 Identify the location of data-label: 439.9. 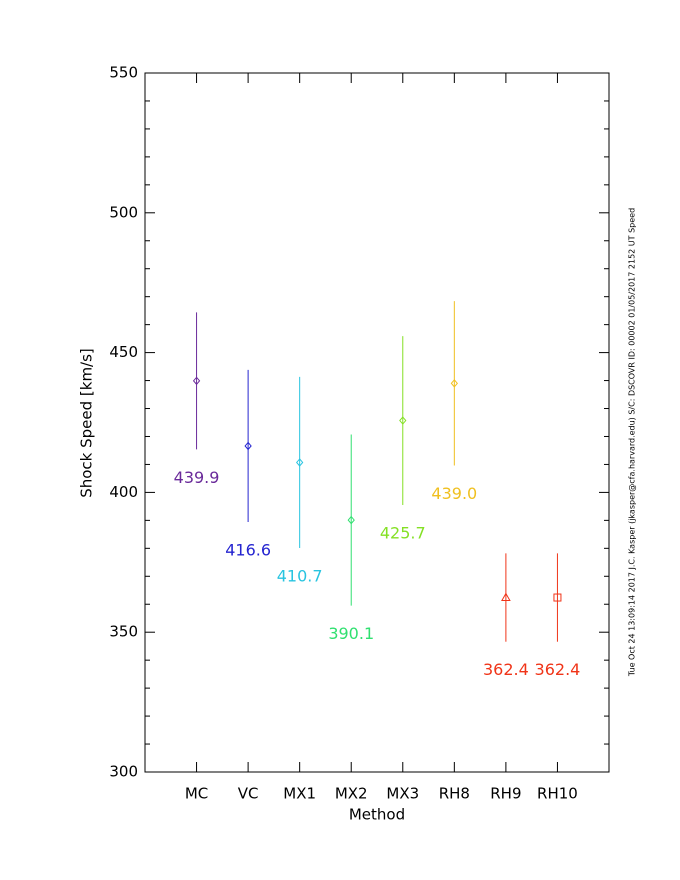
(197, 477).